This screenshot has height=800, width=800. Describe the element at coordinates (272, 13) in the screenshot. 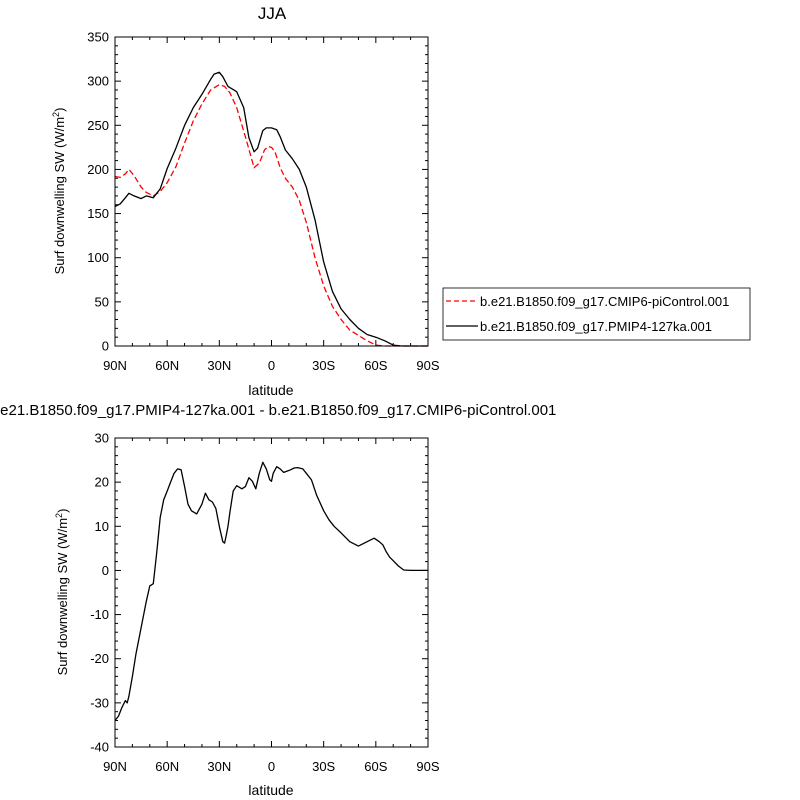

I see `top-chart-title: JJA` at that location.